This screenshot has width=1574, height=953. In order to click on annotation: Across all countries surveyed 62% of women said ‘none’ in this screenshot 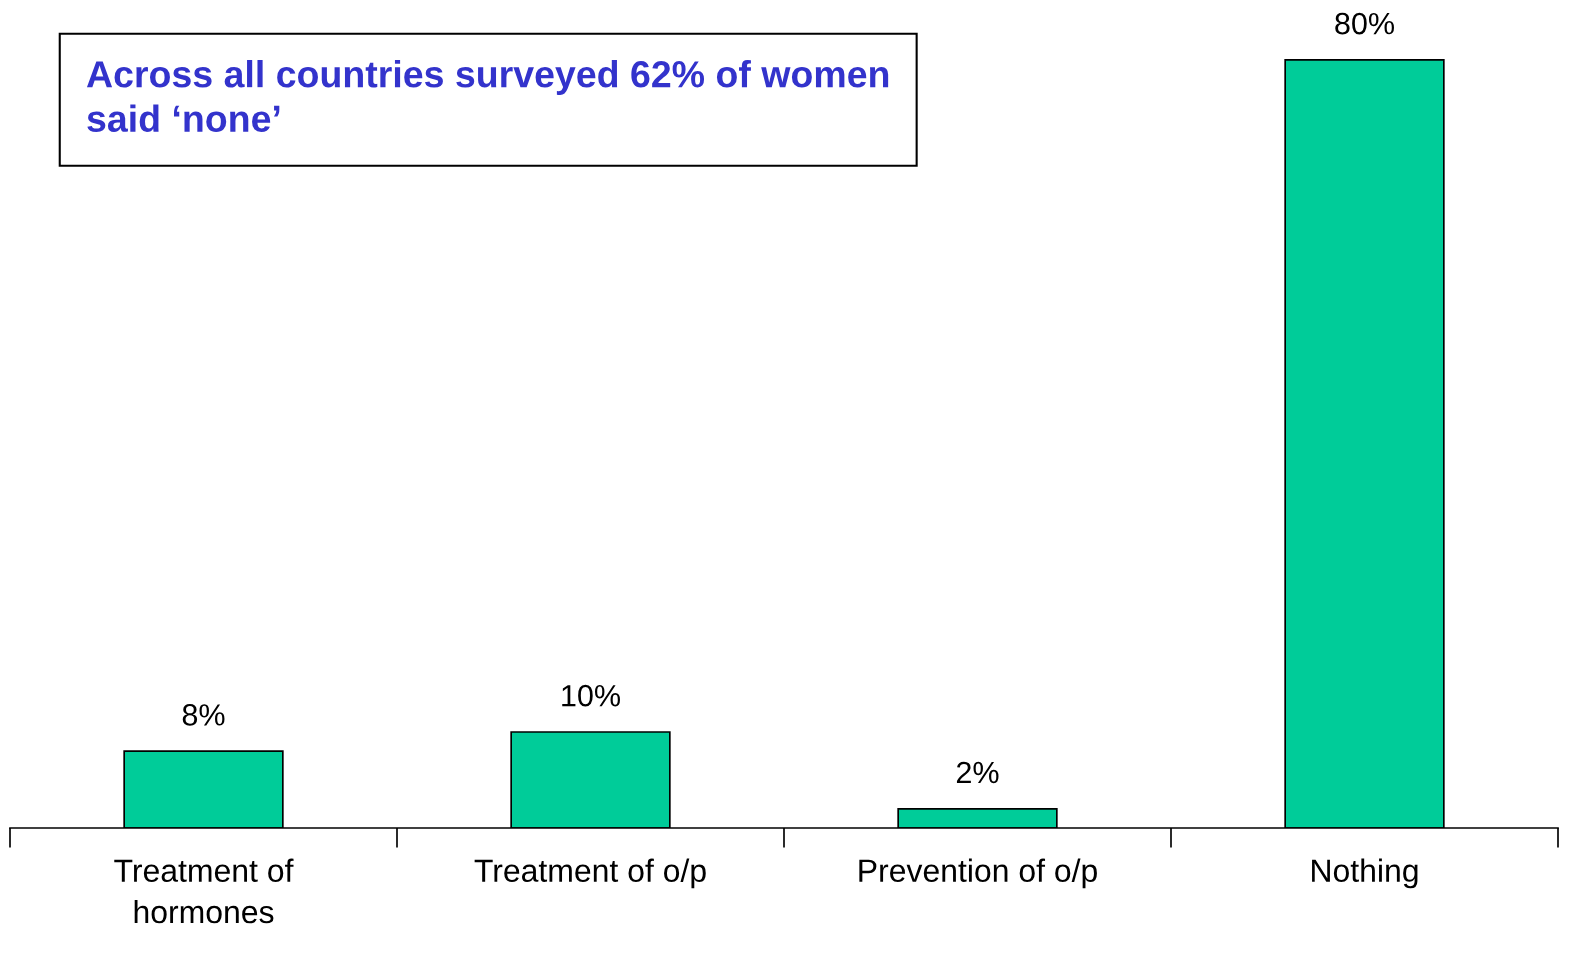, I will do `click(487, 96)`.